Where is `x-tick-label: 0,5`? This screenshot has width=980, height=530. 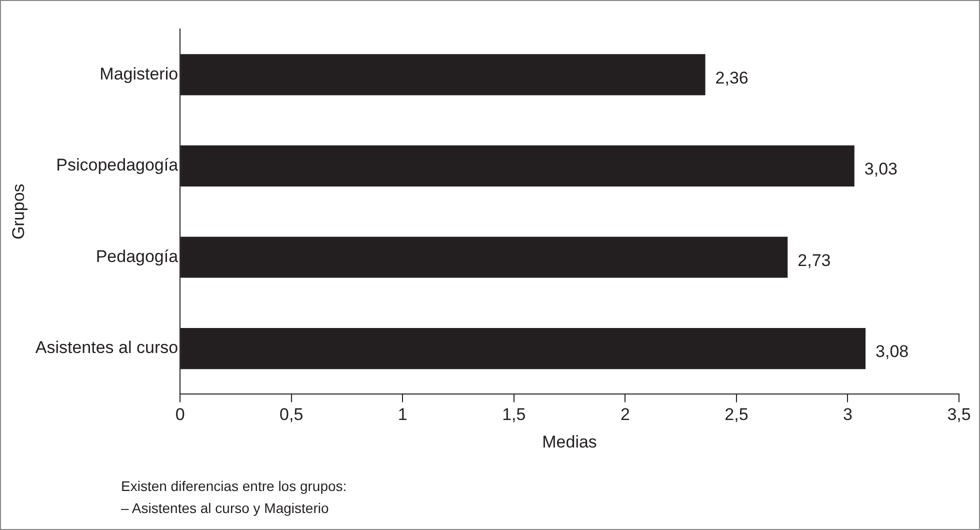 x-tick-label: 0,5 is located at coordinates (292, 414).